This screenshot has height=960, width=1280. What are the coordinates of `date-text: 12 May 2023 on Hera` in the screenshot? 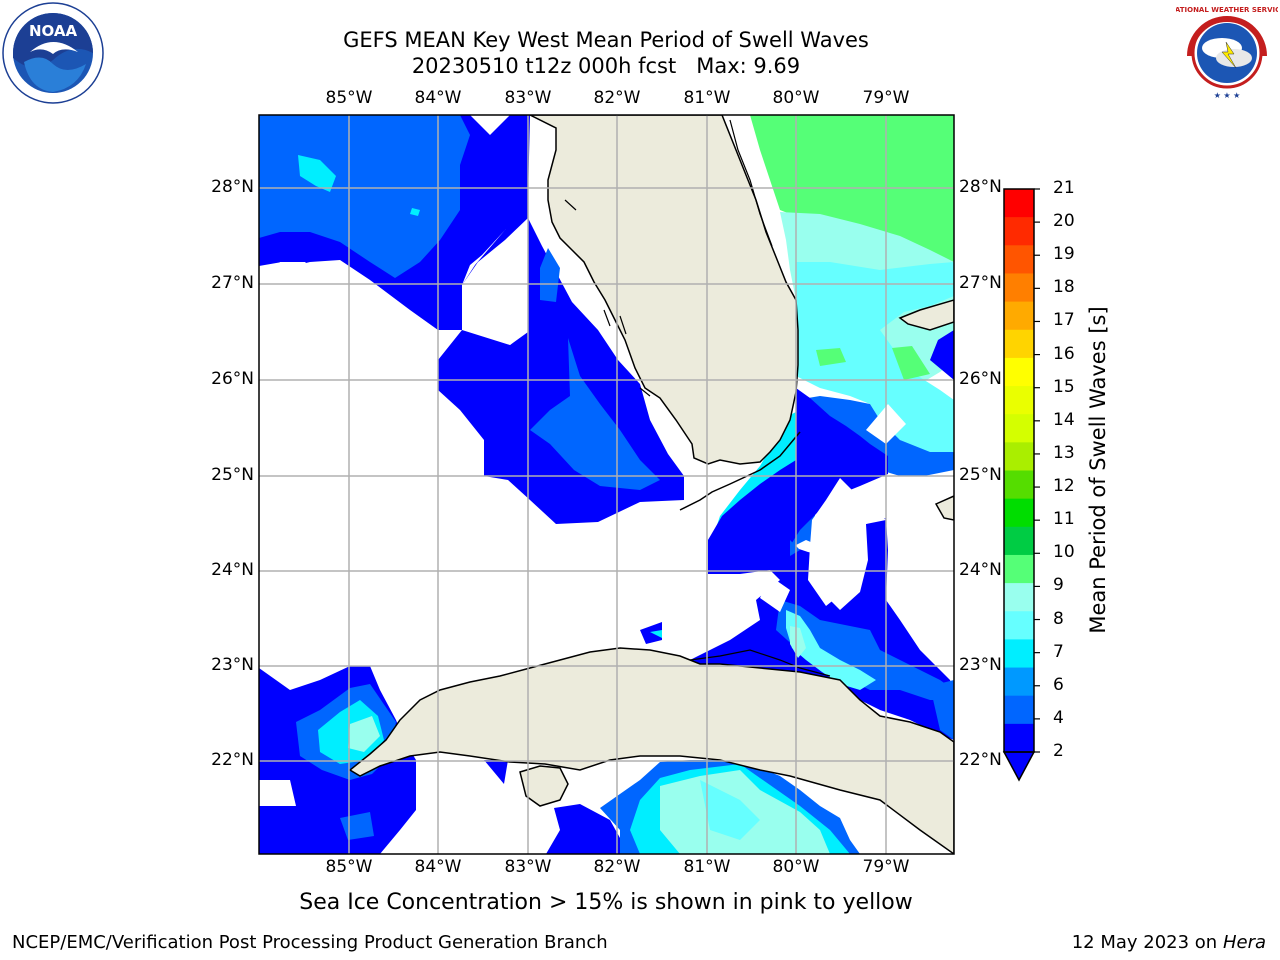 It's located at (1169, 942).